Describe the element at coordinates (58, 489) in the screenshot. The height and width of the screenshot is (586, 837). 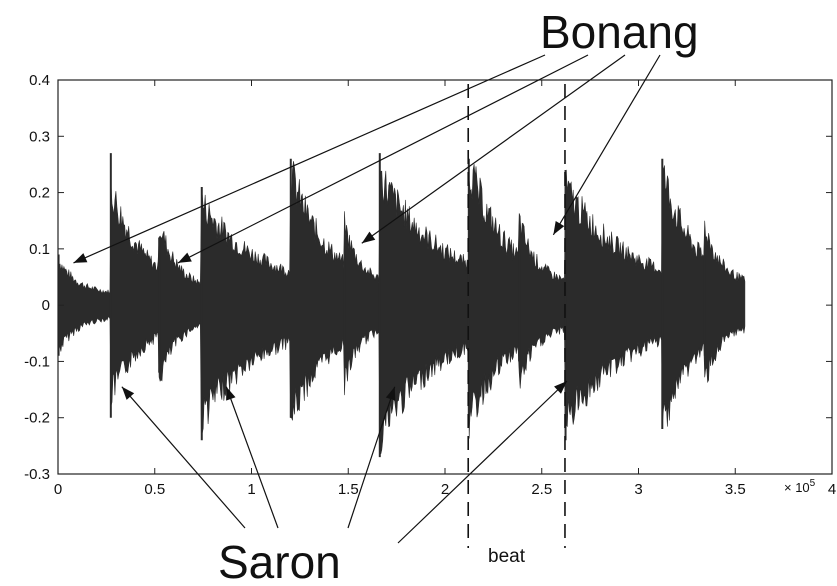
I see `x-tick-label: 0` at that location.